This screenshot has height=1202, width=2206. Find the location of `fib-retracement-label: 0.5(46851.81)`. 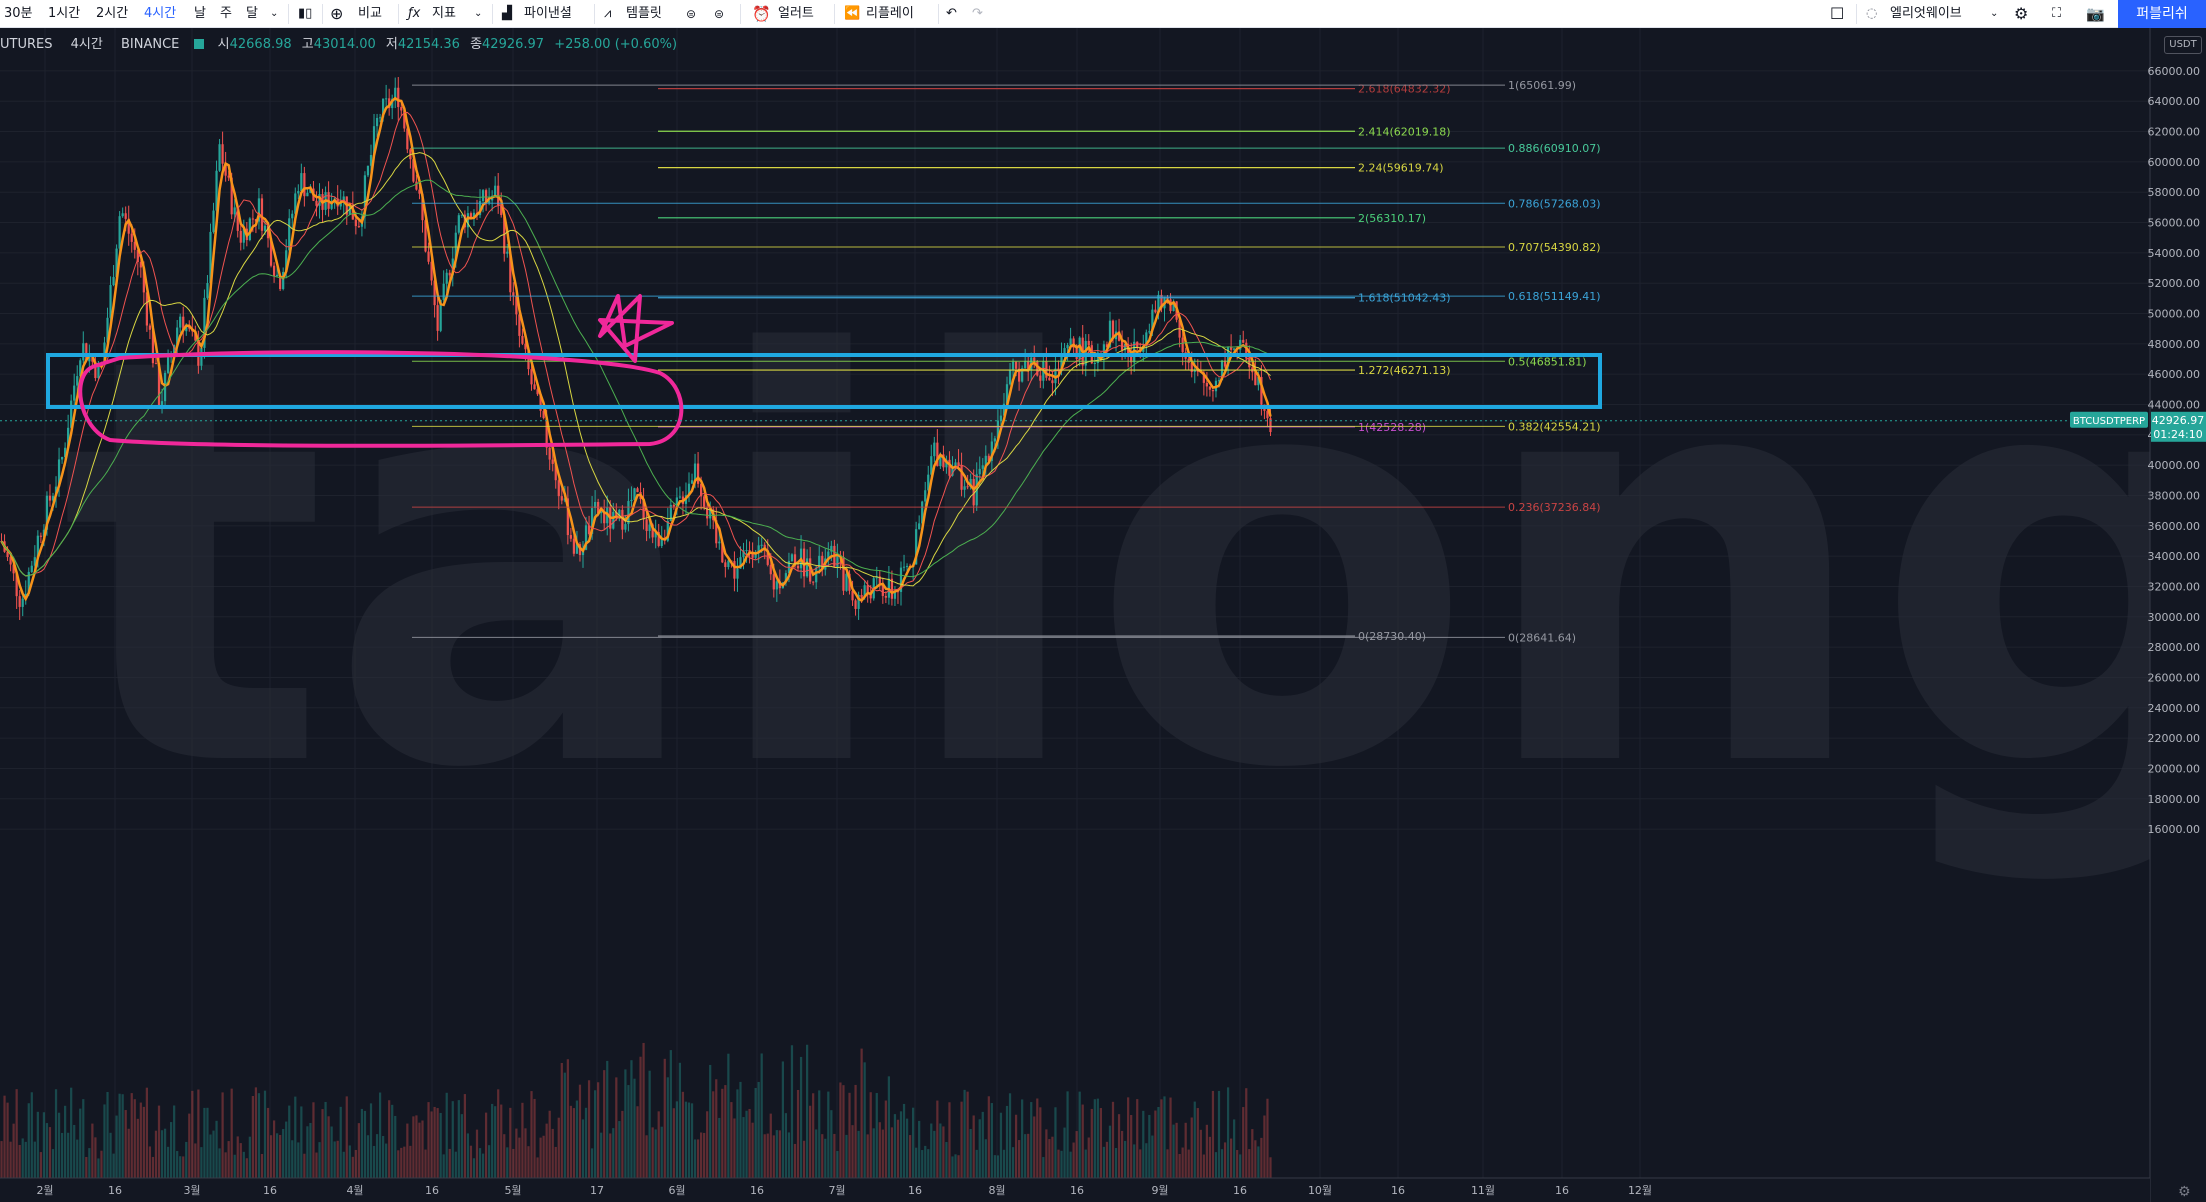

fib-retracement-label: 0.5(46851.81) is located at coordinates (1547, 361).